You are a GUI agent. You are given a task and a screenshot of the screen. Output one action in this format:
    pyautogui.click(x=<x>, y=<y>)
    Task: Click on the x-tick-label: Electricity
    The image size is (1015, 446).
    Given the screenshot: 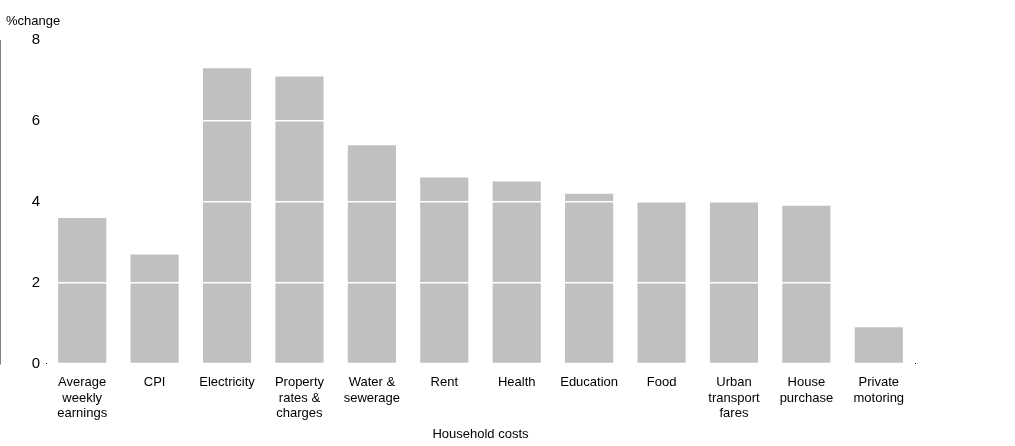 What is the action you would take?
    pyautogui.click(x=227, y=381)
    